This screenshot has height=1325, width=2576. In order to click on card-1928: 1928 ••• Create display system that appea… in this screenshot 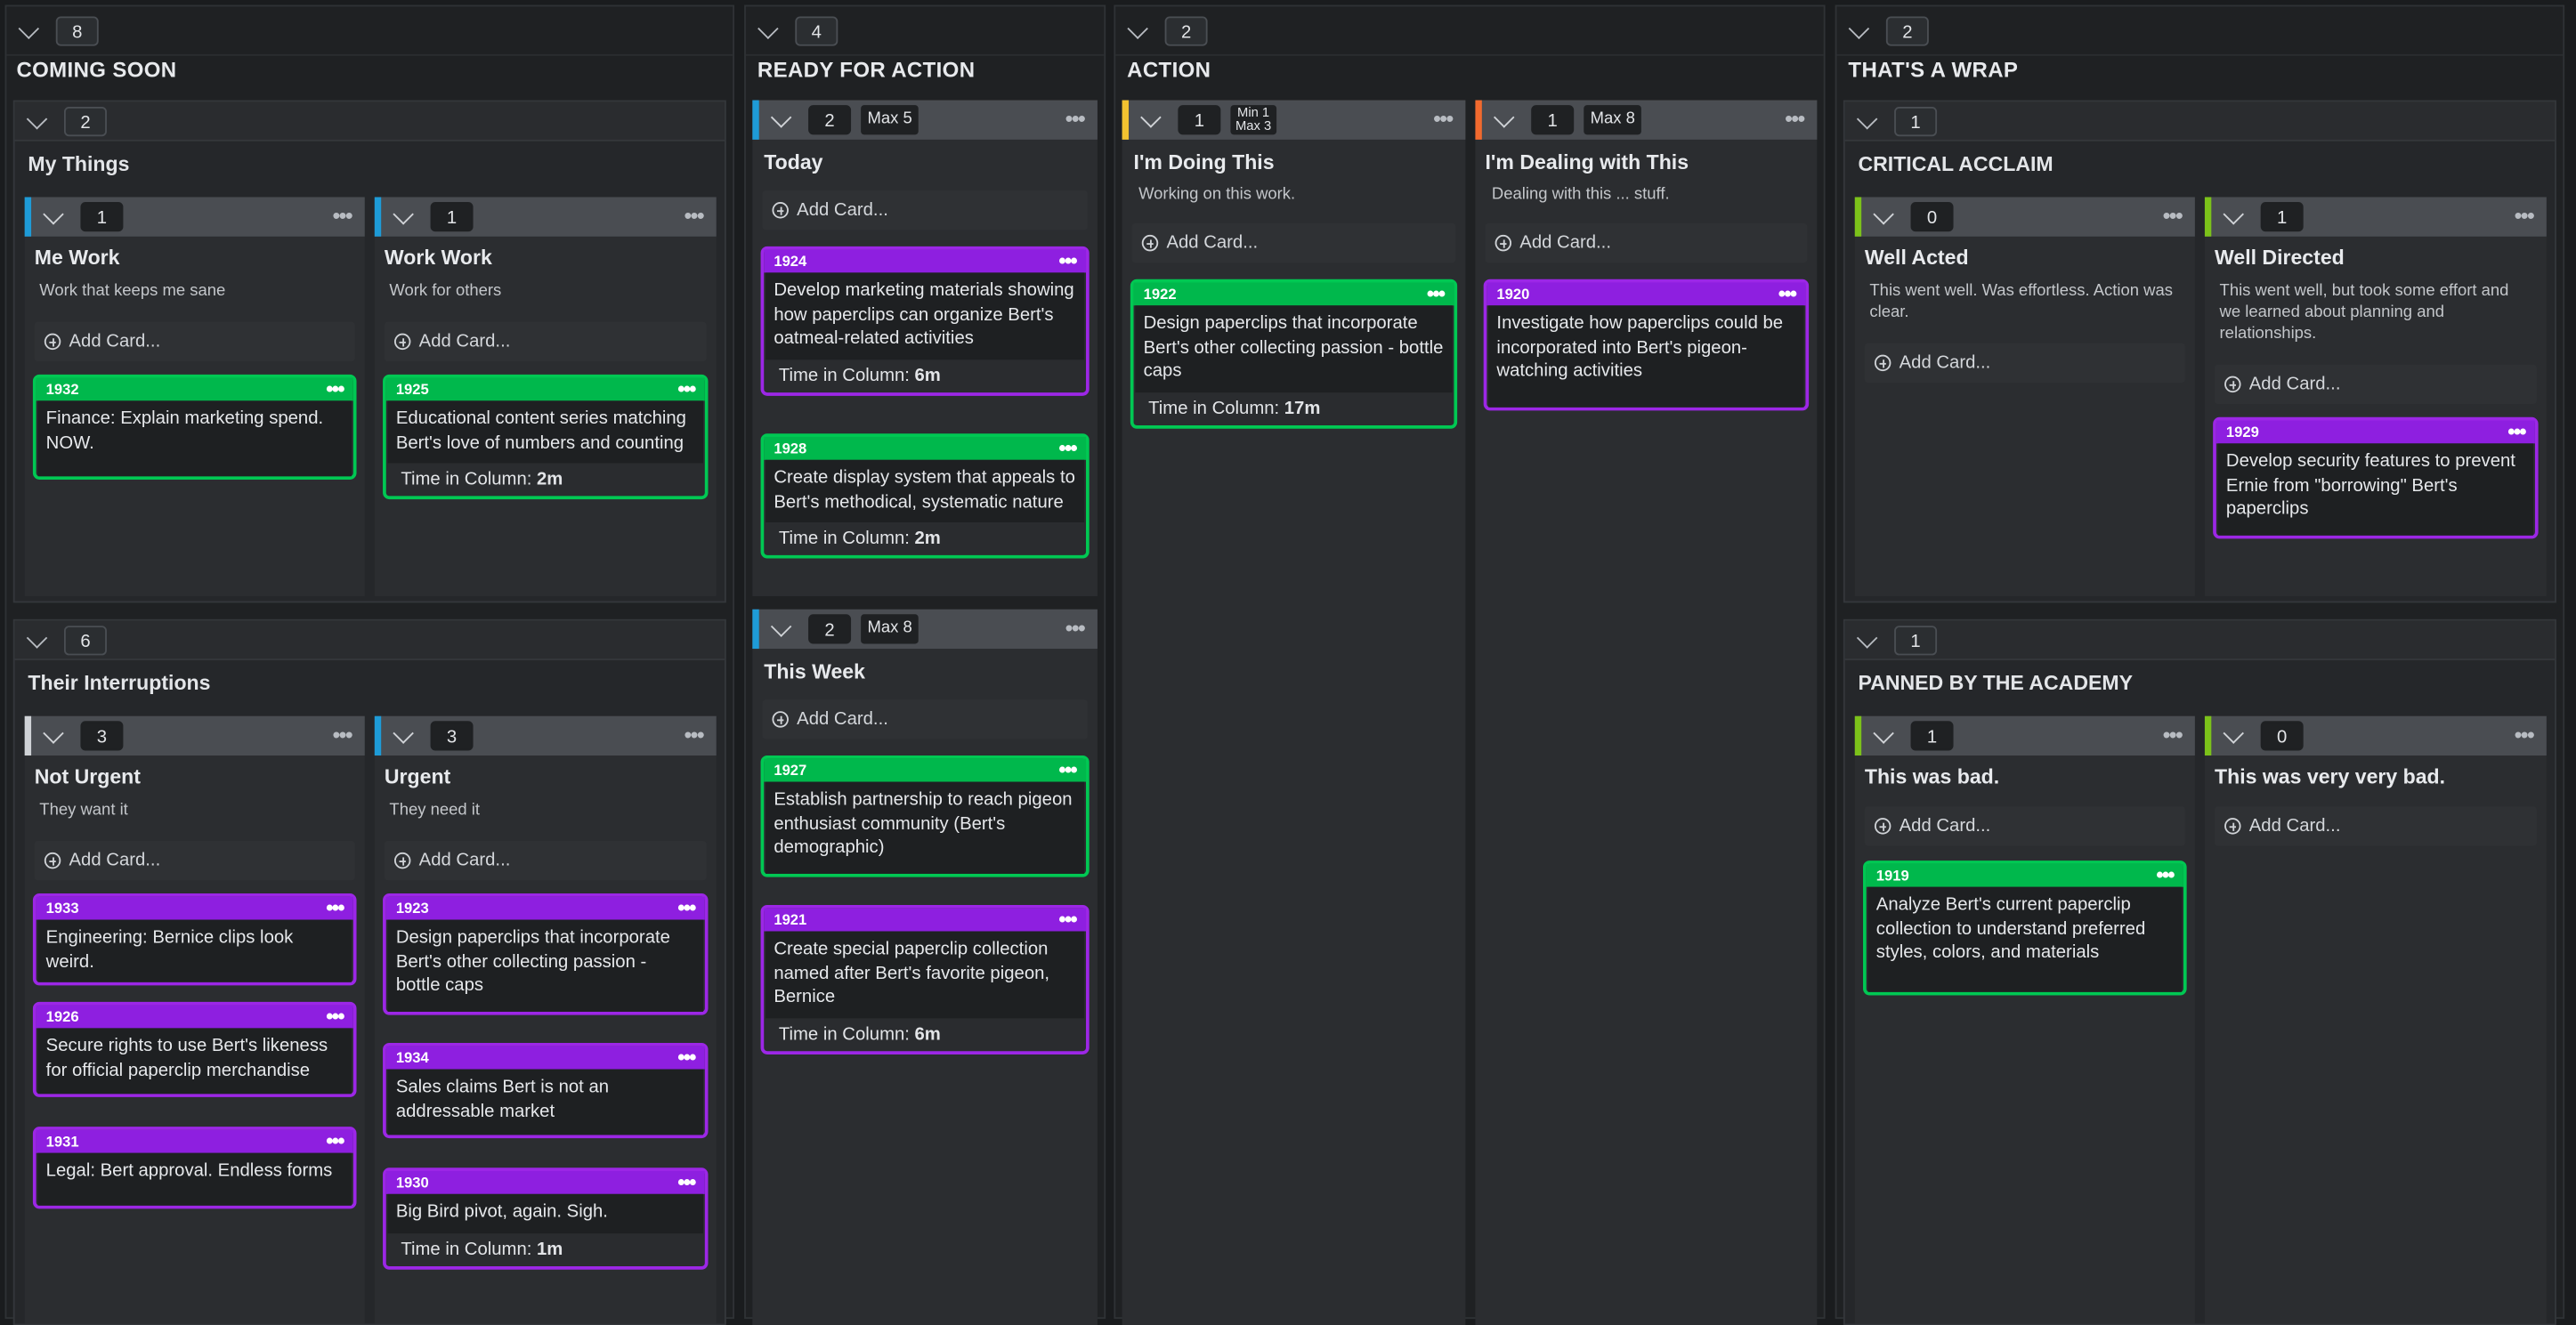, I will do `click(925, 496)`.